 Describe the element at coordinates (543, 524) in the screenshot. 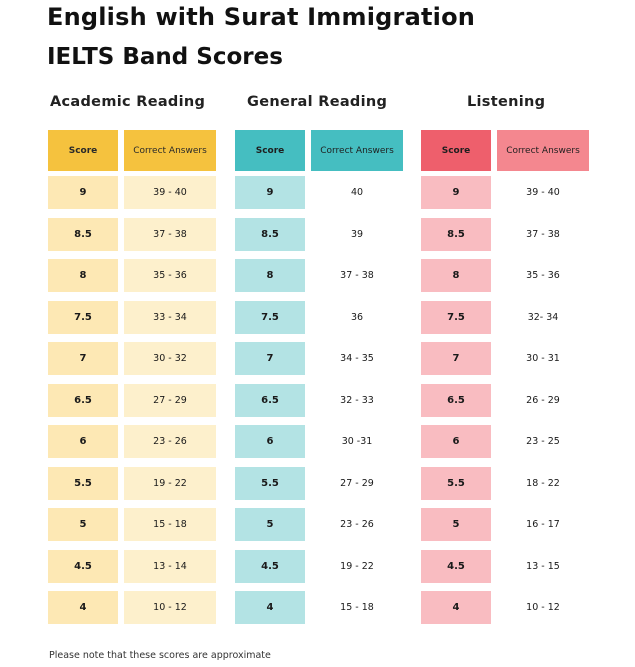

I see `correct-answers-cell: 16 - 17` at that location.